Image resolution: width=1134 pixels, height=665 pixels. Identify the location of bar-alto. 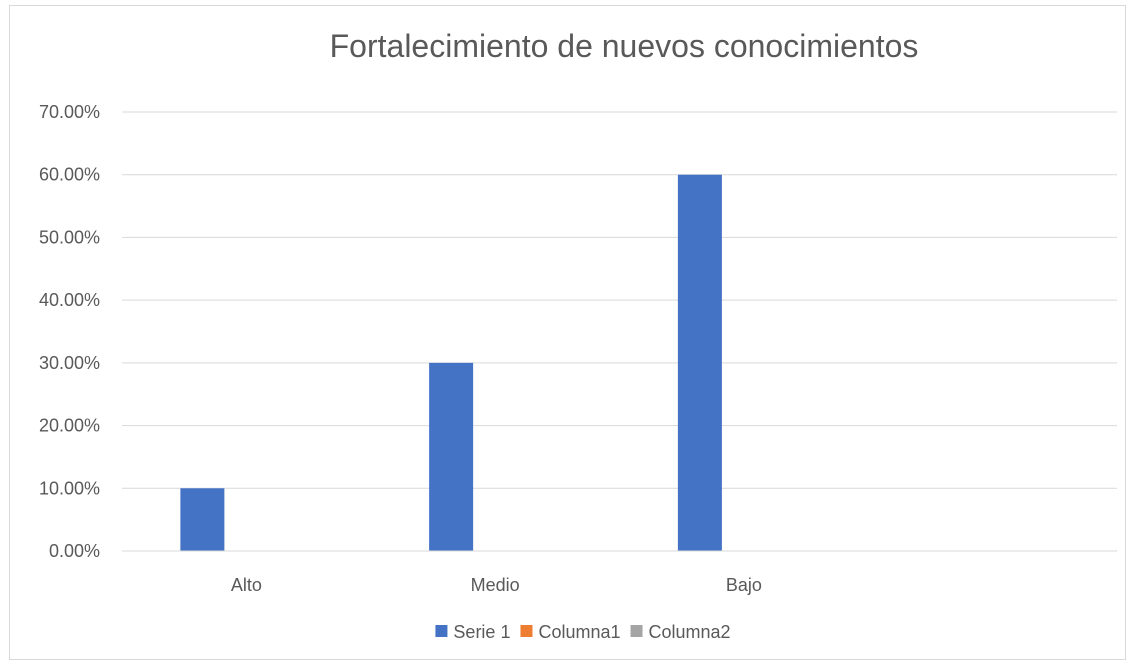
(202, 519).